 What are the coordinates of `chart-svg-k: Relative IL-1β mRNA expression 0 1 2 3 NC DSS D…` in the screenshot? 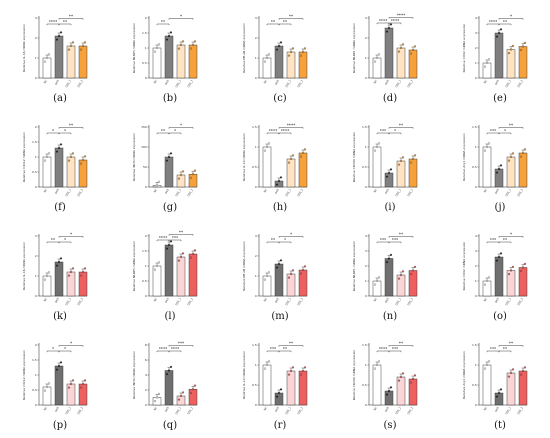 It's located at (55, 269).